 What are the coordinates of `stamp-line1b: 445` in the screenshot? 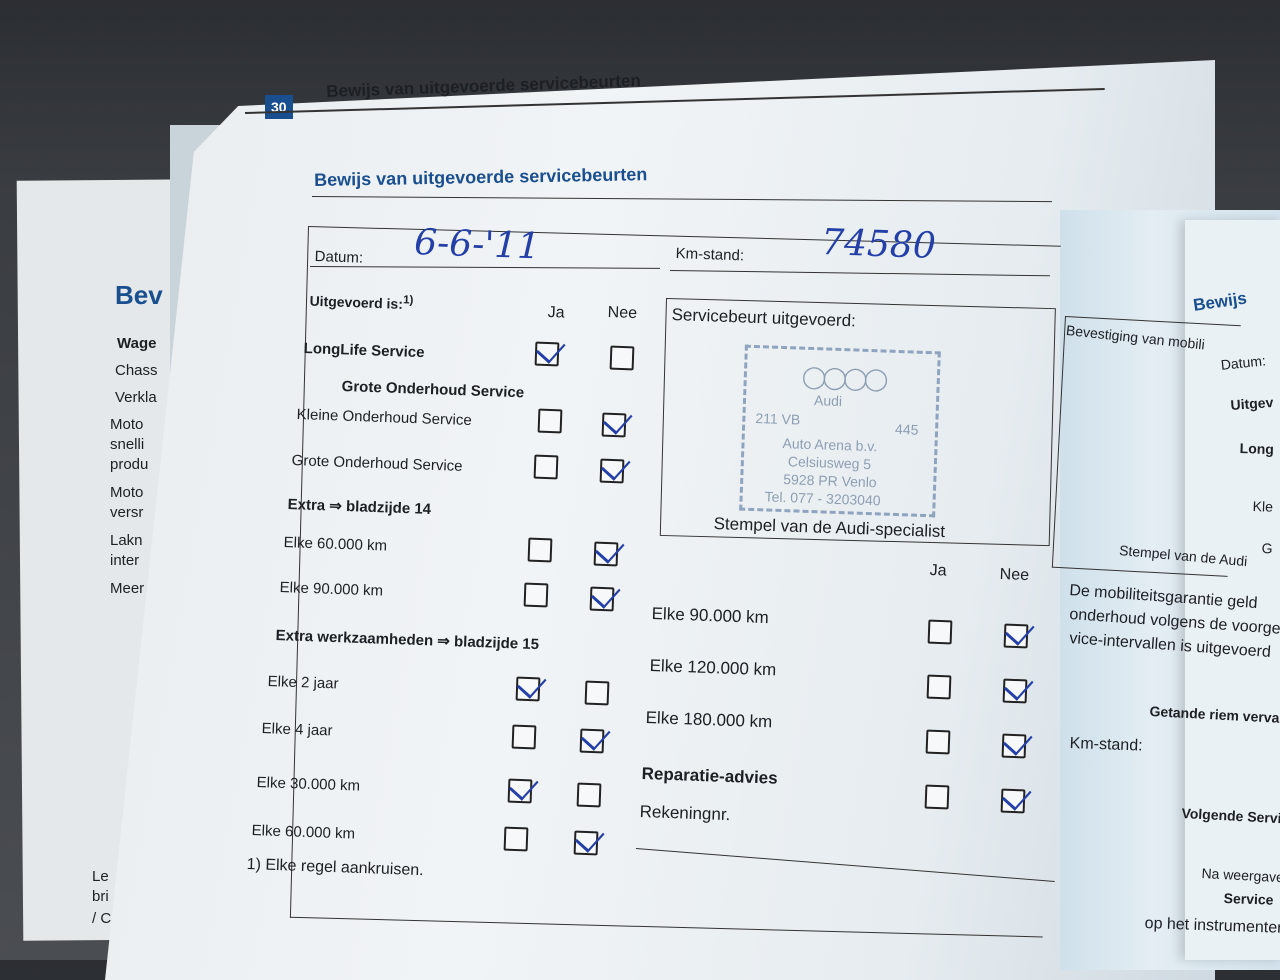 It's located at (906, 429).